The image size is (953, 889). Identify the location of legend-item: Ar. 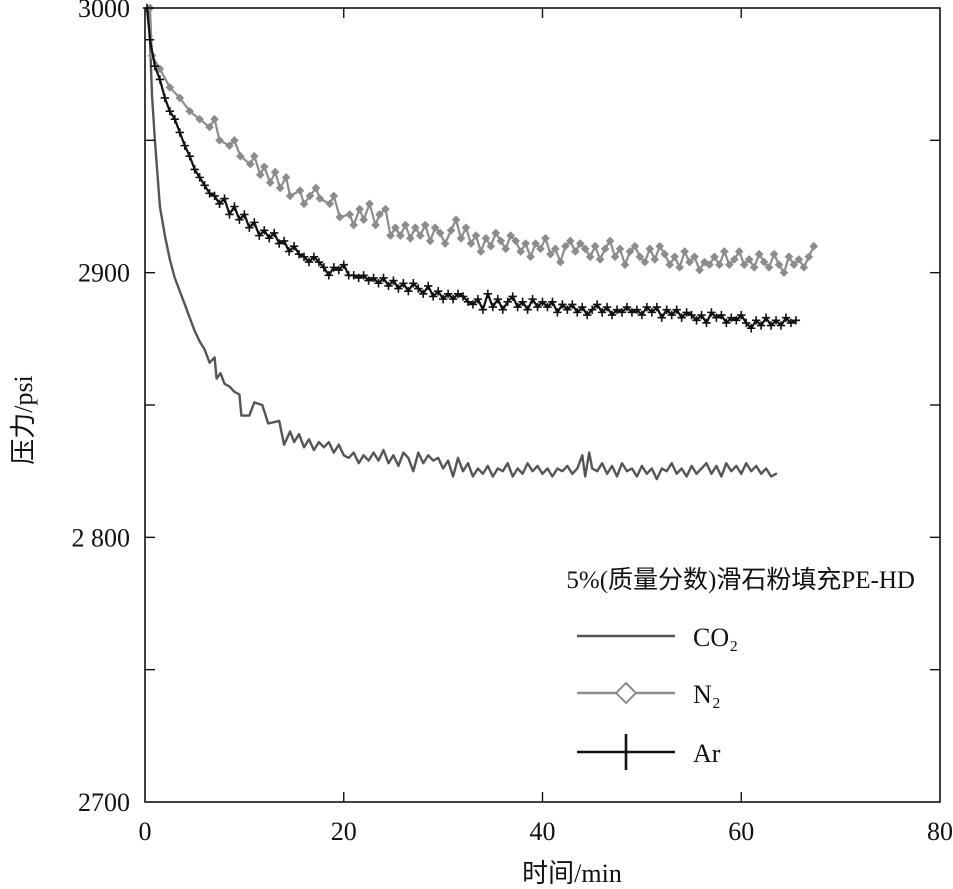
(649, 752).